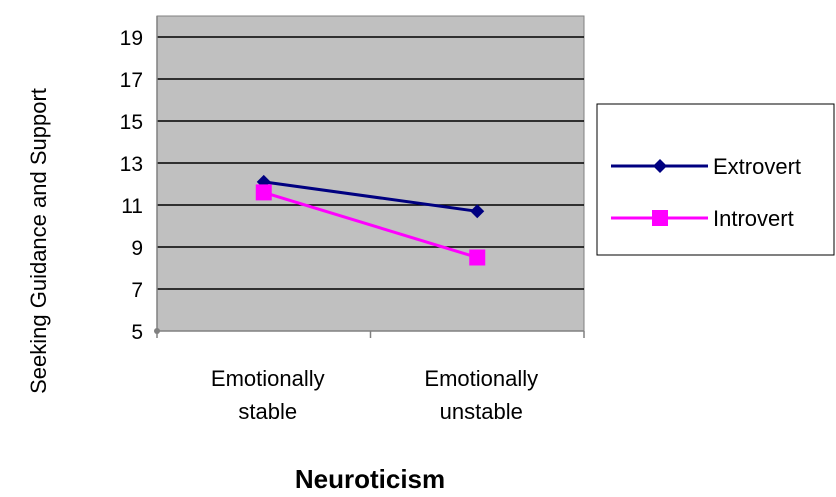 This screenshot has width=836, height=497. Describe the element at coordinates (38, 241) in the screenshot. I see `y-axis-label: Seeking Guidance and Support` at that location.